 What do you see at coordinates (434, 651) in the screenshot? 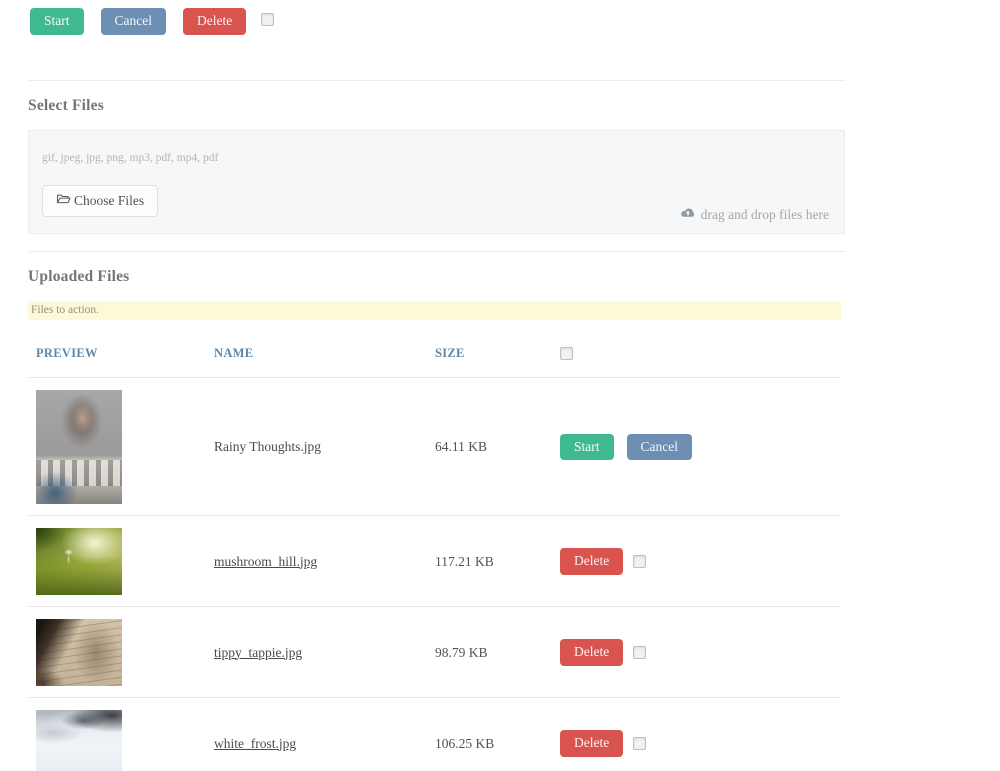
I see `table-row: tippy_tappie.jpg 98.79 KB Delete` at bounding box center [434, 651].